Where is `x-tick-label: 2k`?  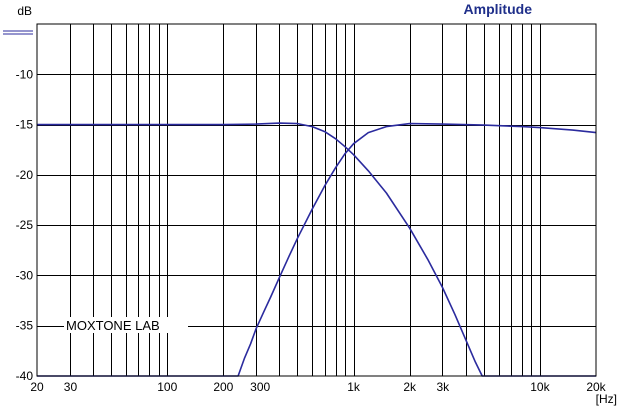
x-tick-label: 2k is located at coordinates (410, 387).